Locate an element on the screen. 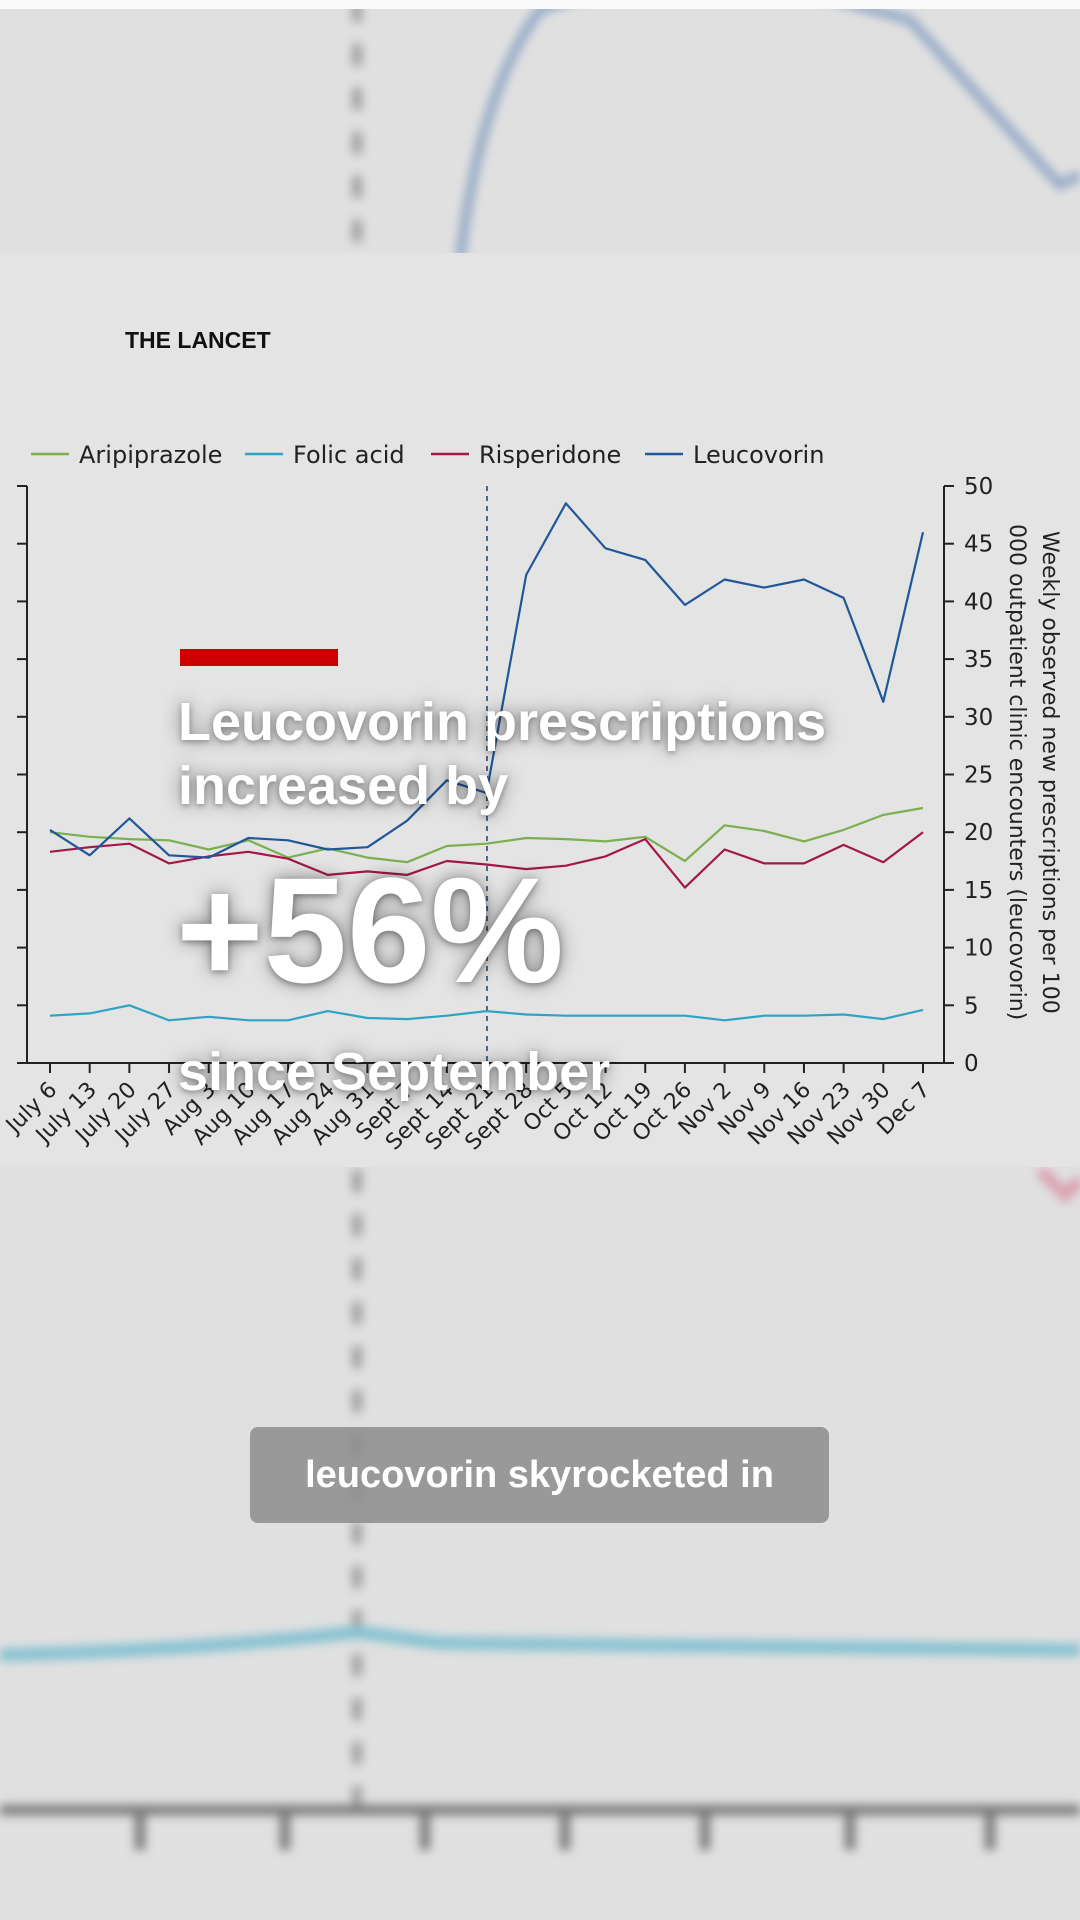 This screenshot has width=1080, height=1920. top-strip is located at coordinates (540, 4).